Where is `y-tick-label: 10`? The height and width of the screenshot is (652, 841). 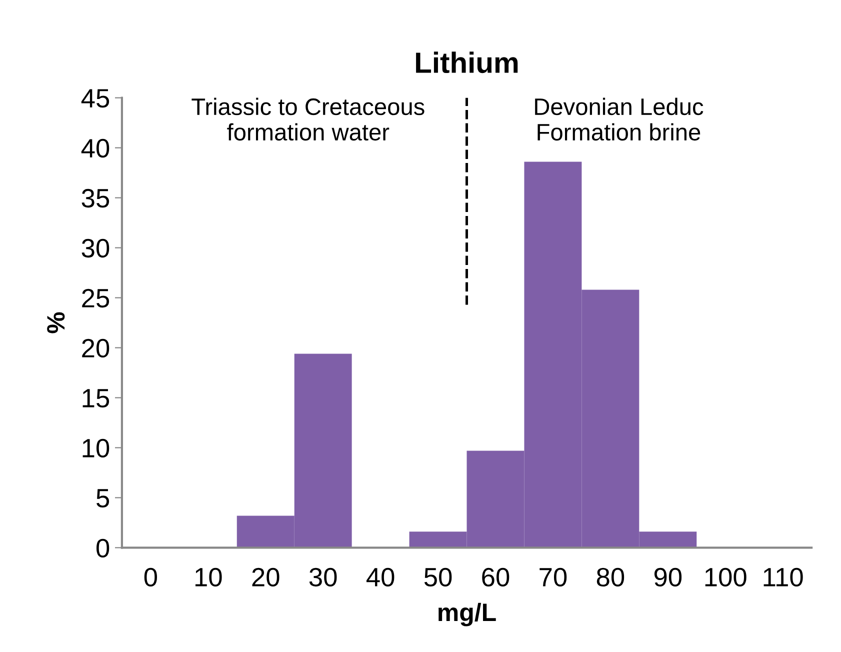 y-tick-label: 10 is located at coordinates (96, 448).